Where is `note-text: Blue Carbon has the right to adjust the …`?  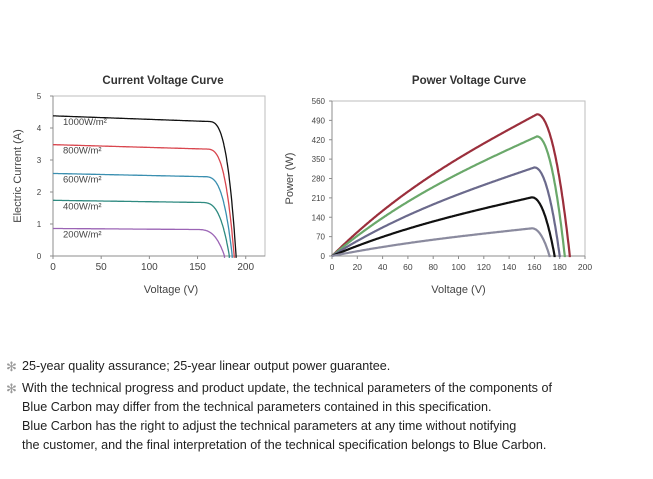
note-text: Blue Carbon has the right to adjust the … is located at coordinates (269, 426).